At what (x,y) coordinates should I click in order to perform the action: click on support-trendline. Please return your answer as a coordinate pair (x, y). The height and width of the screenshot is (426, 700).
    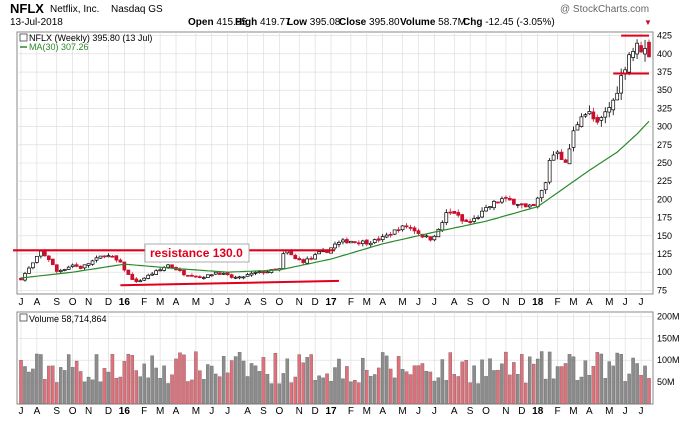
    Looking at the image, I should click on (229, 283).